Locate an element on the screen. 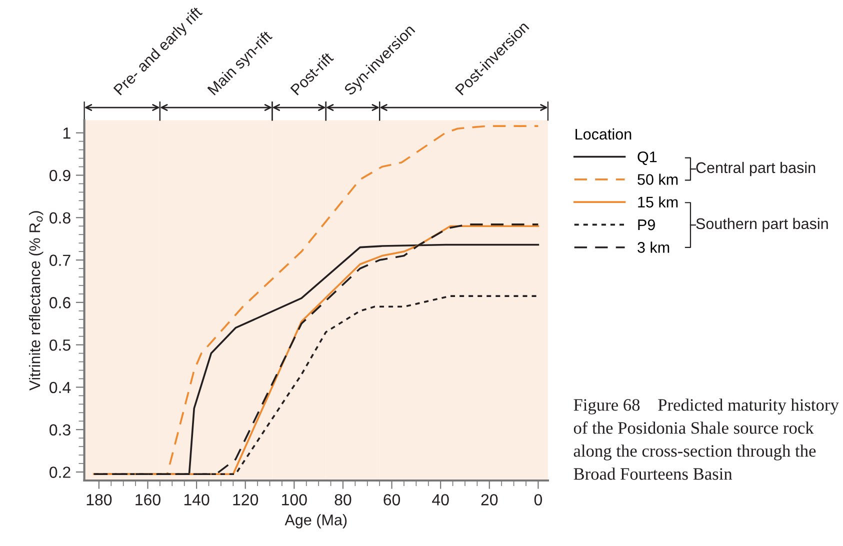  y-tick-label: 0.4 is located at coordinates (60, 388).